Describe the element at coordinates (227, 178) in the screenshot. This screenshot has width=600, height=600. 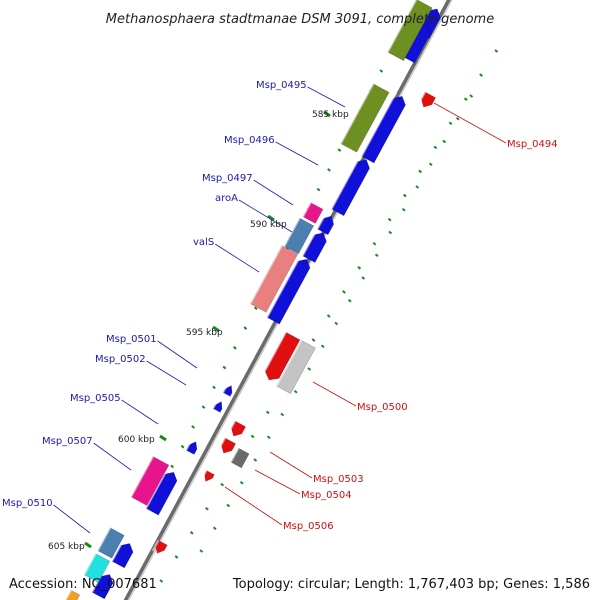
I see `left-gene-label: Msp_0497` at that location.